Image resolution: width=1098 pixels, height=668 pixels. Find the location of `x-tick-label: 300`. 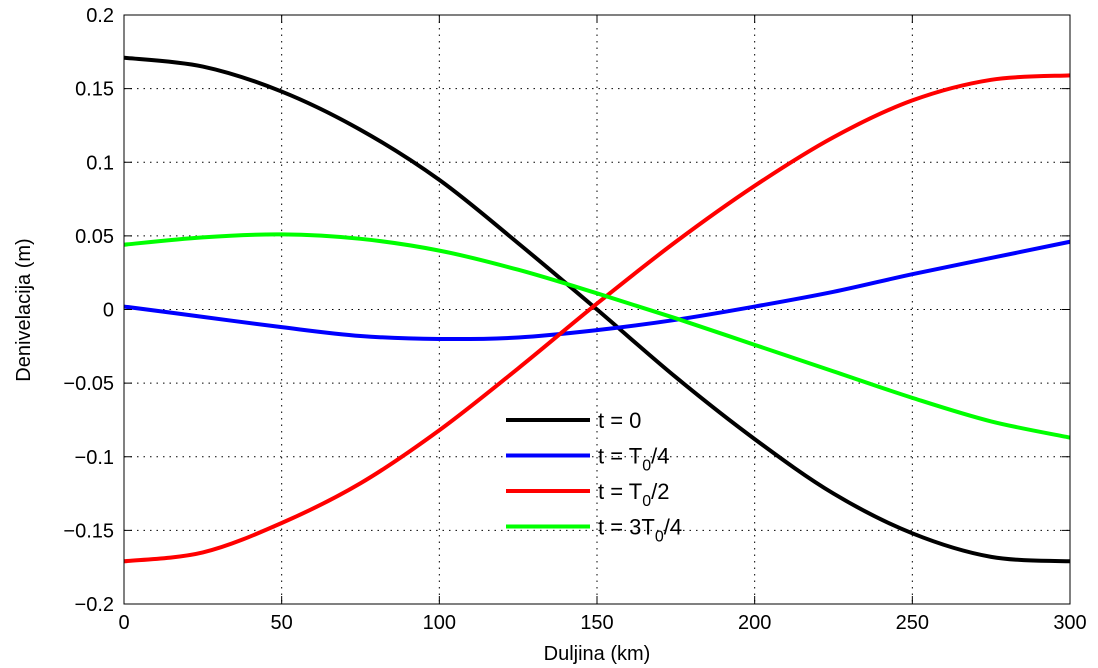

x-tick-label: 300 is located at coordinates (1069, 623).